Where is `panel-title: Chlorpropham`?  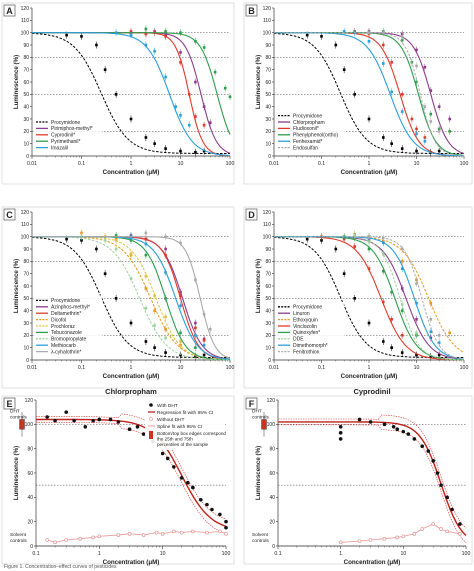 panel-title: Chlorpropham is located at coordinates (131, 391).